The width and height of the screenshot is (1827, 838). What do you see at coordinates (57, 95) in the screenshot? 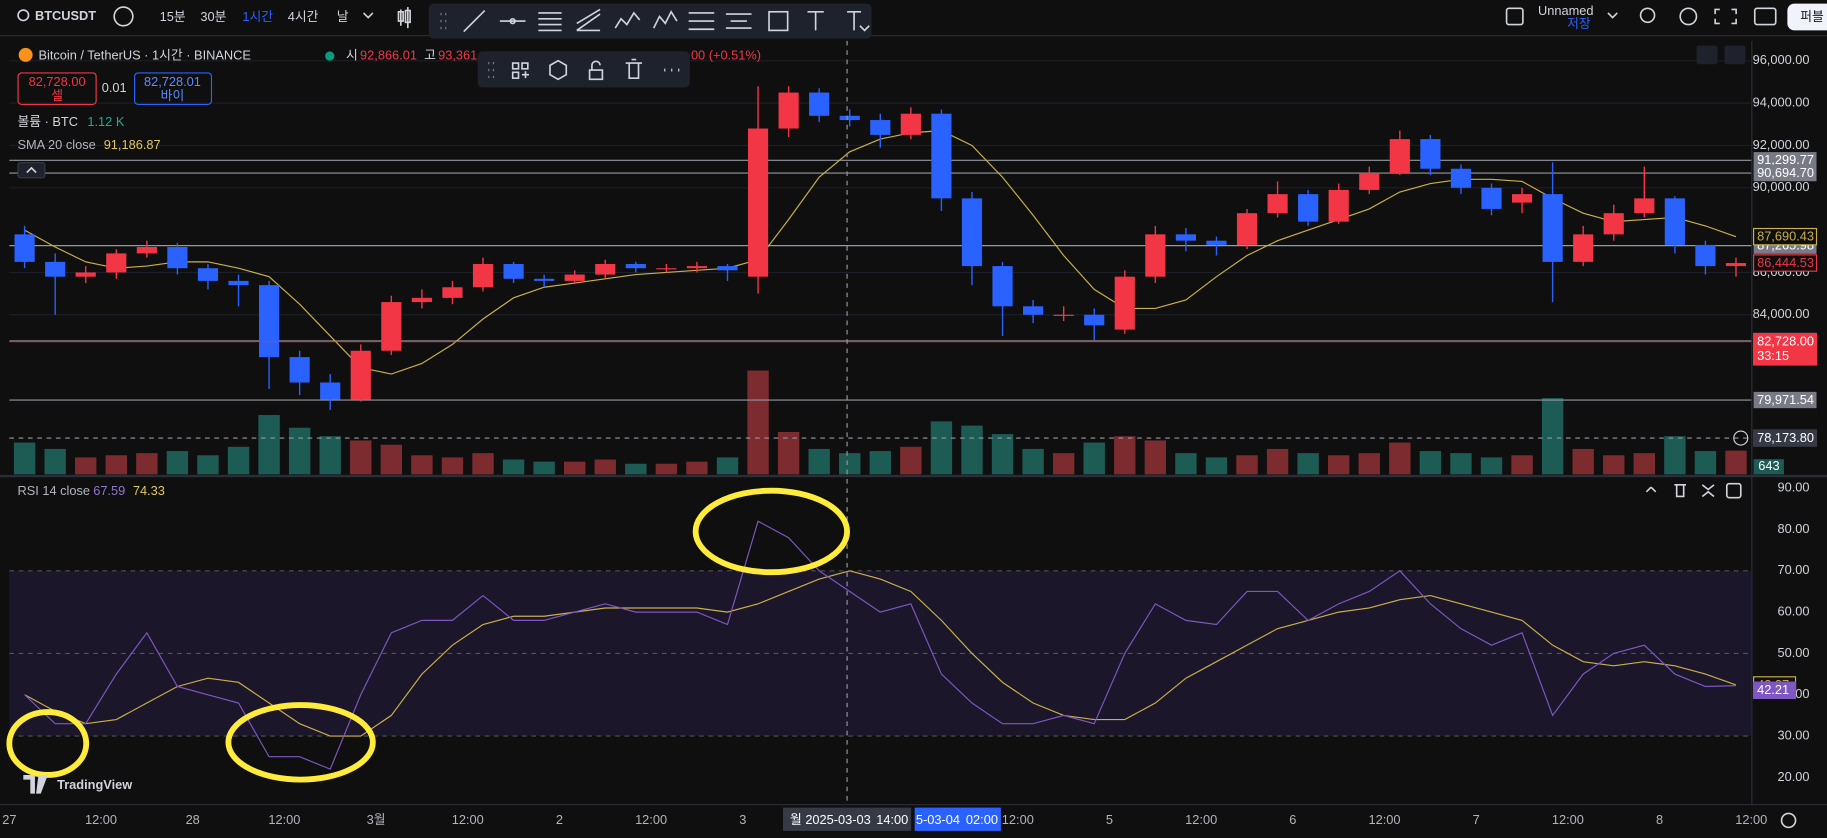
I see `sell-label: 셀` at bounding box center [57, 95].